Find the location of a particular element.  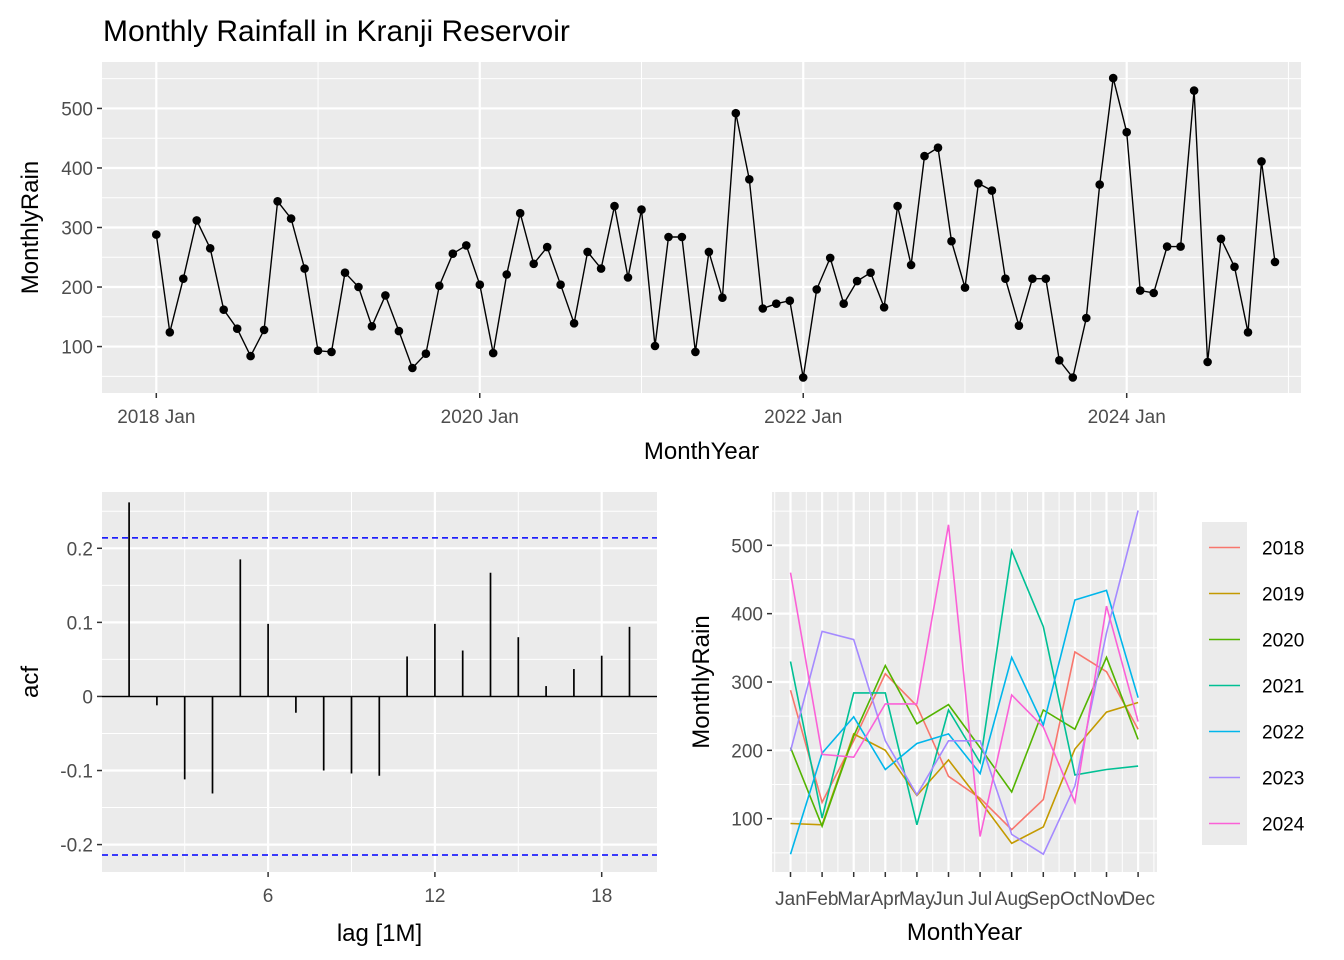

y-tick-label: -0.1 is located at coordinates (76, 772).